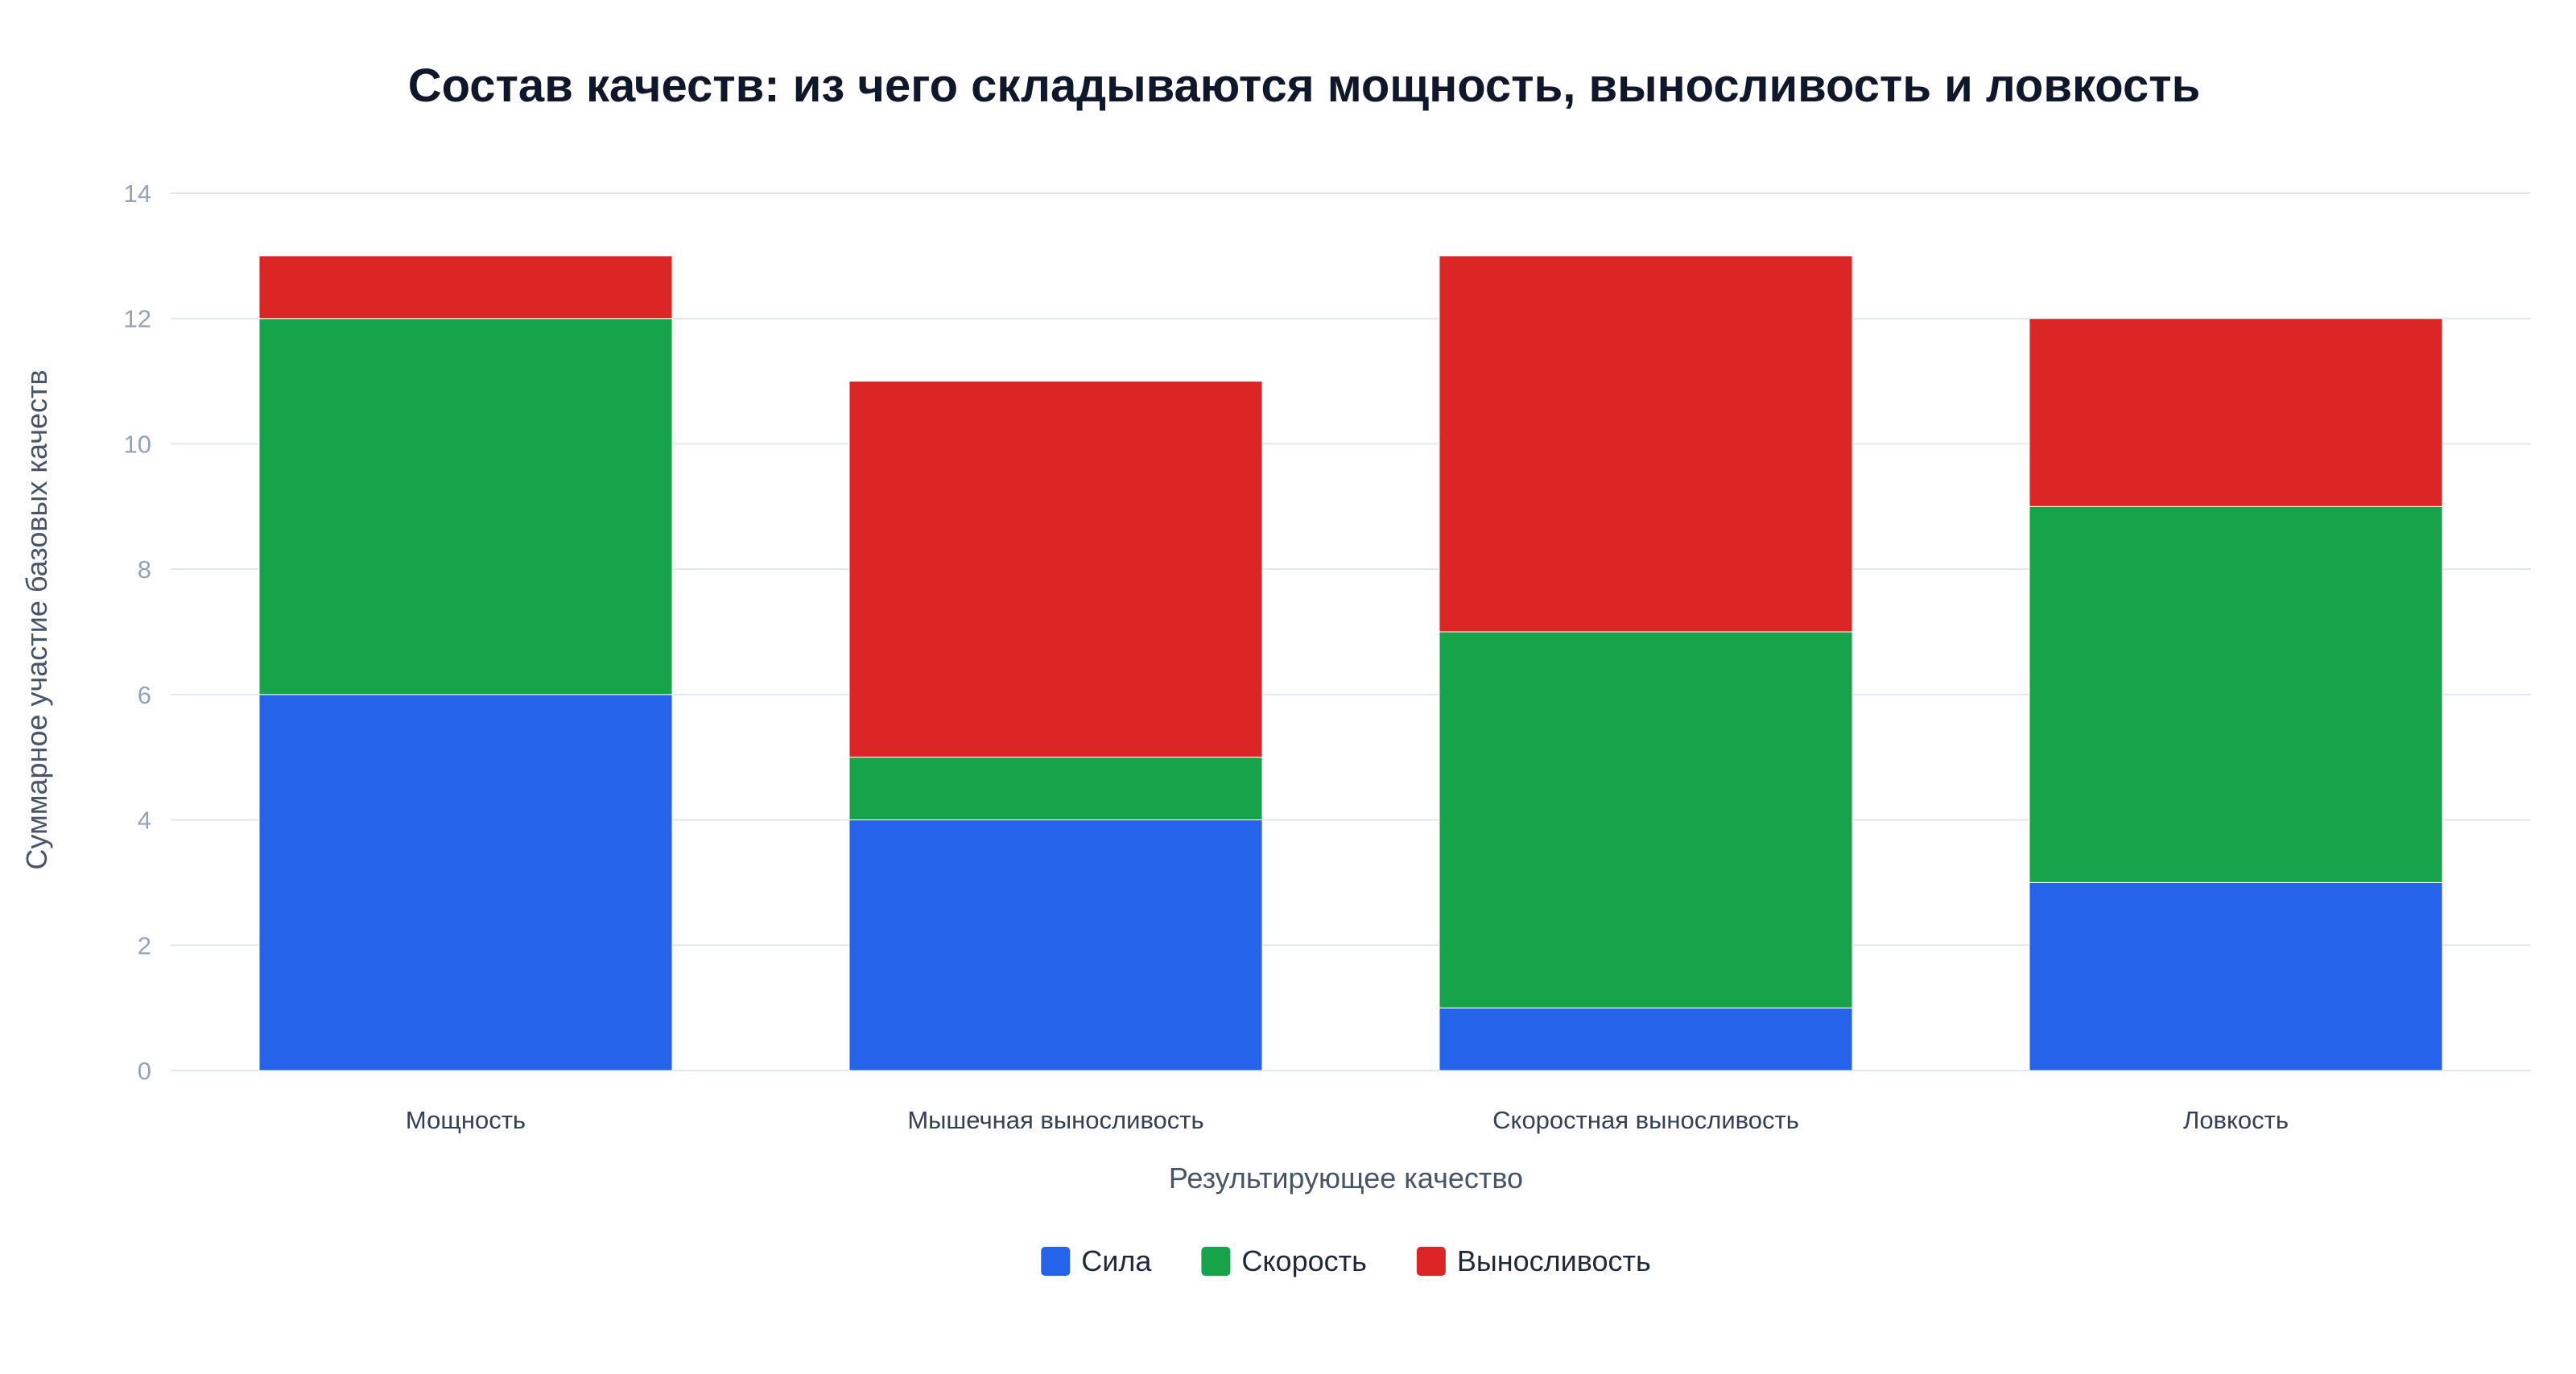  I want to click on legend-label: Сила, so click(1116, 1260).